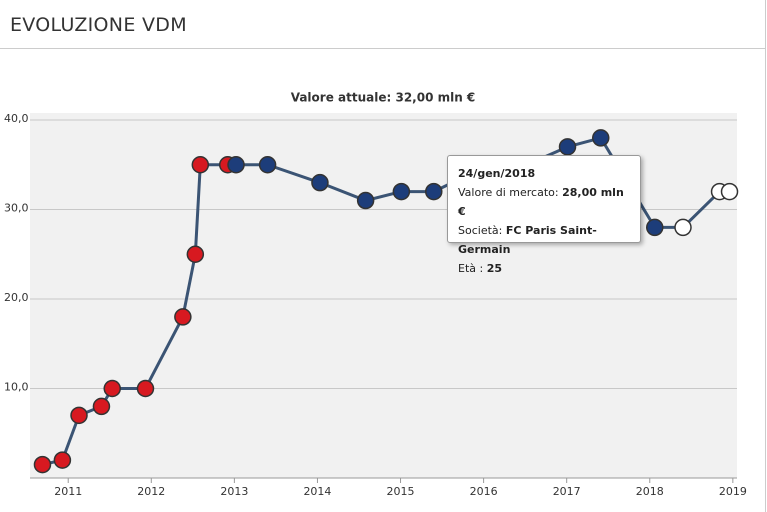  Describe the element at coordinates (494, 268) in the screenshot. I see `tooltip-age: 25` at that location.